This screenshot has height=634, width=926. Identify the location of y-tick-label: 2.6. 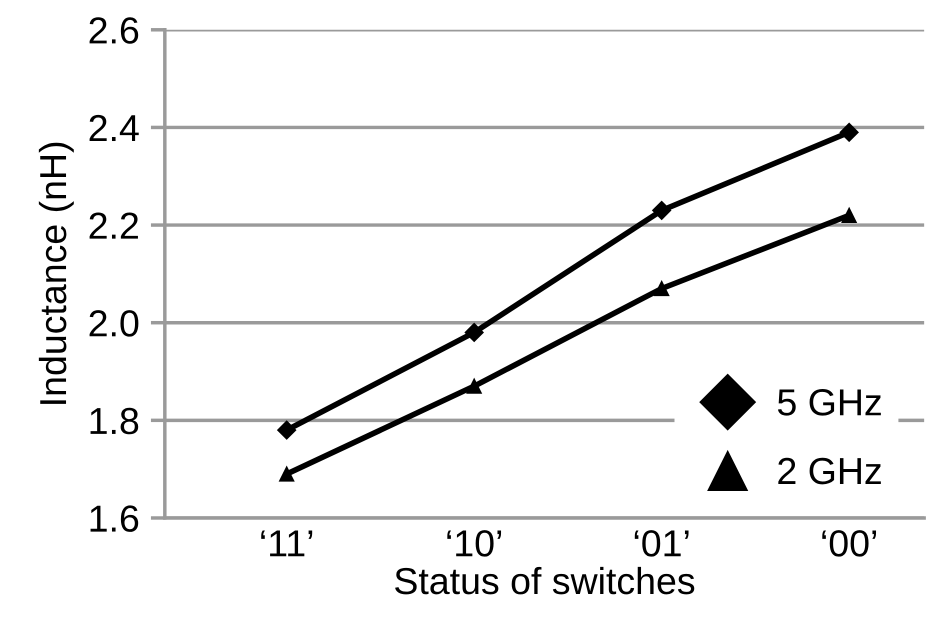
(114, 30).